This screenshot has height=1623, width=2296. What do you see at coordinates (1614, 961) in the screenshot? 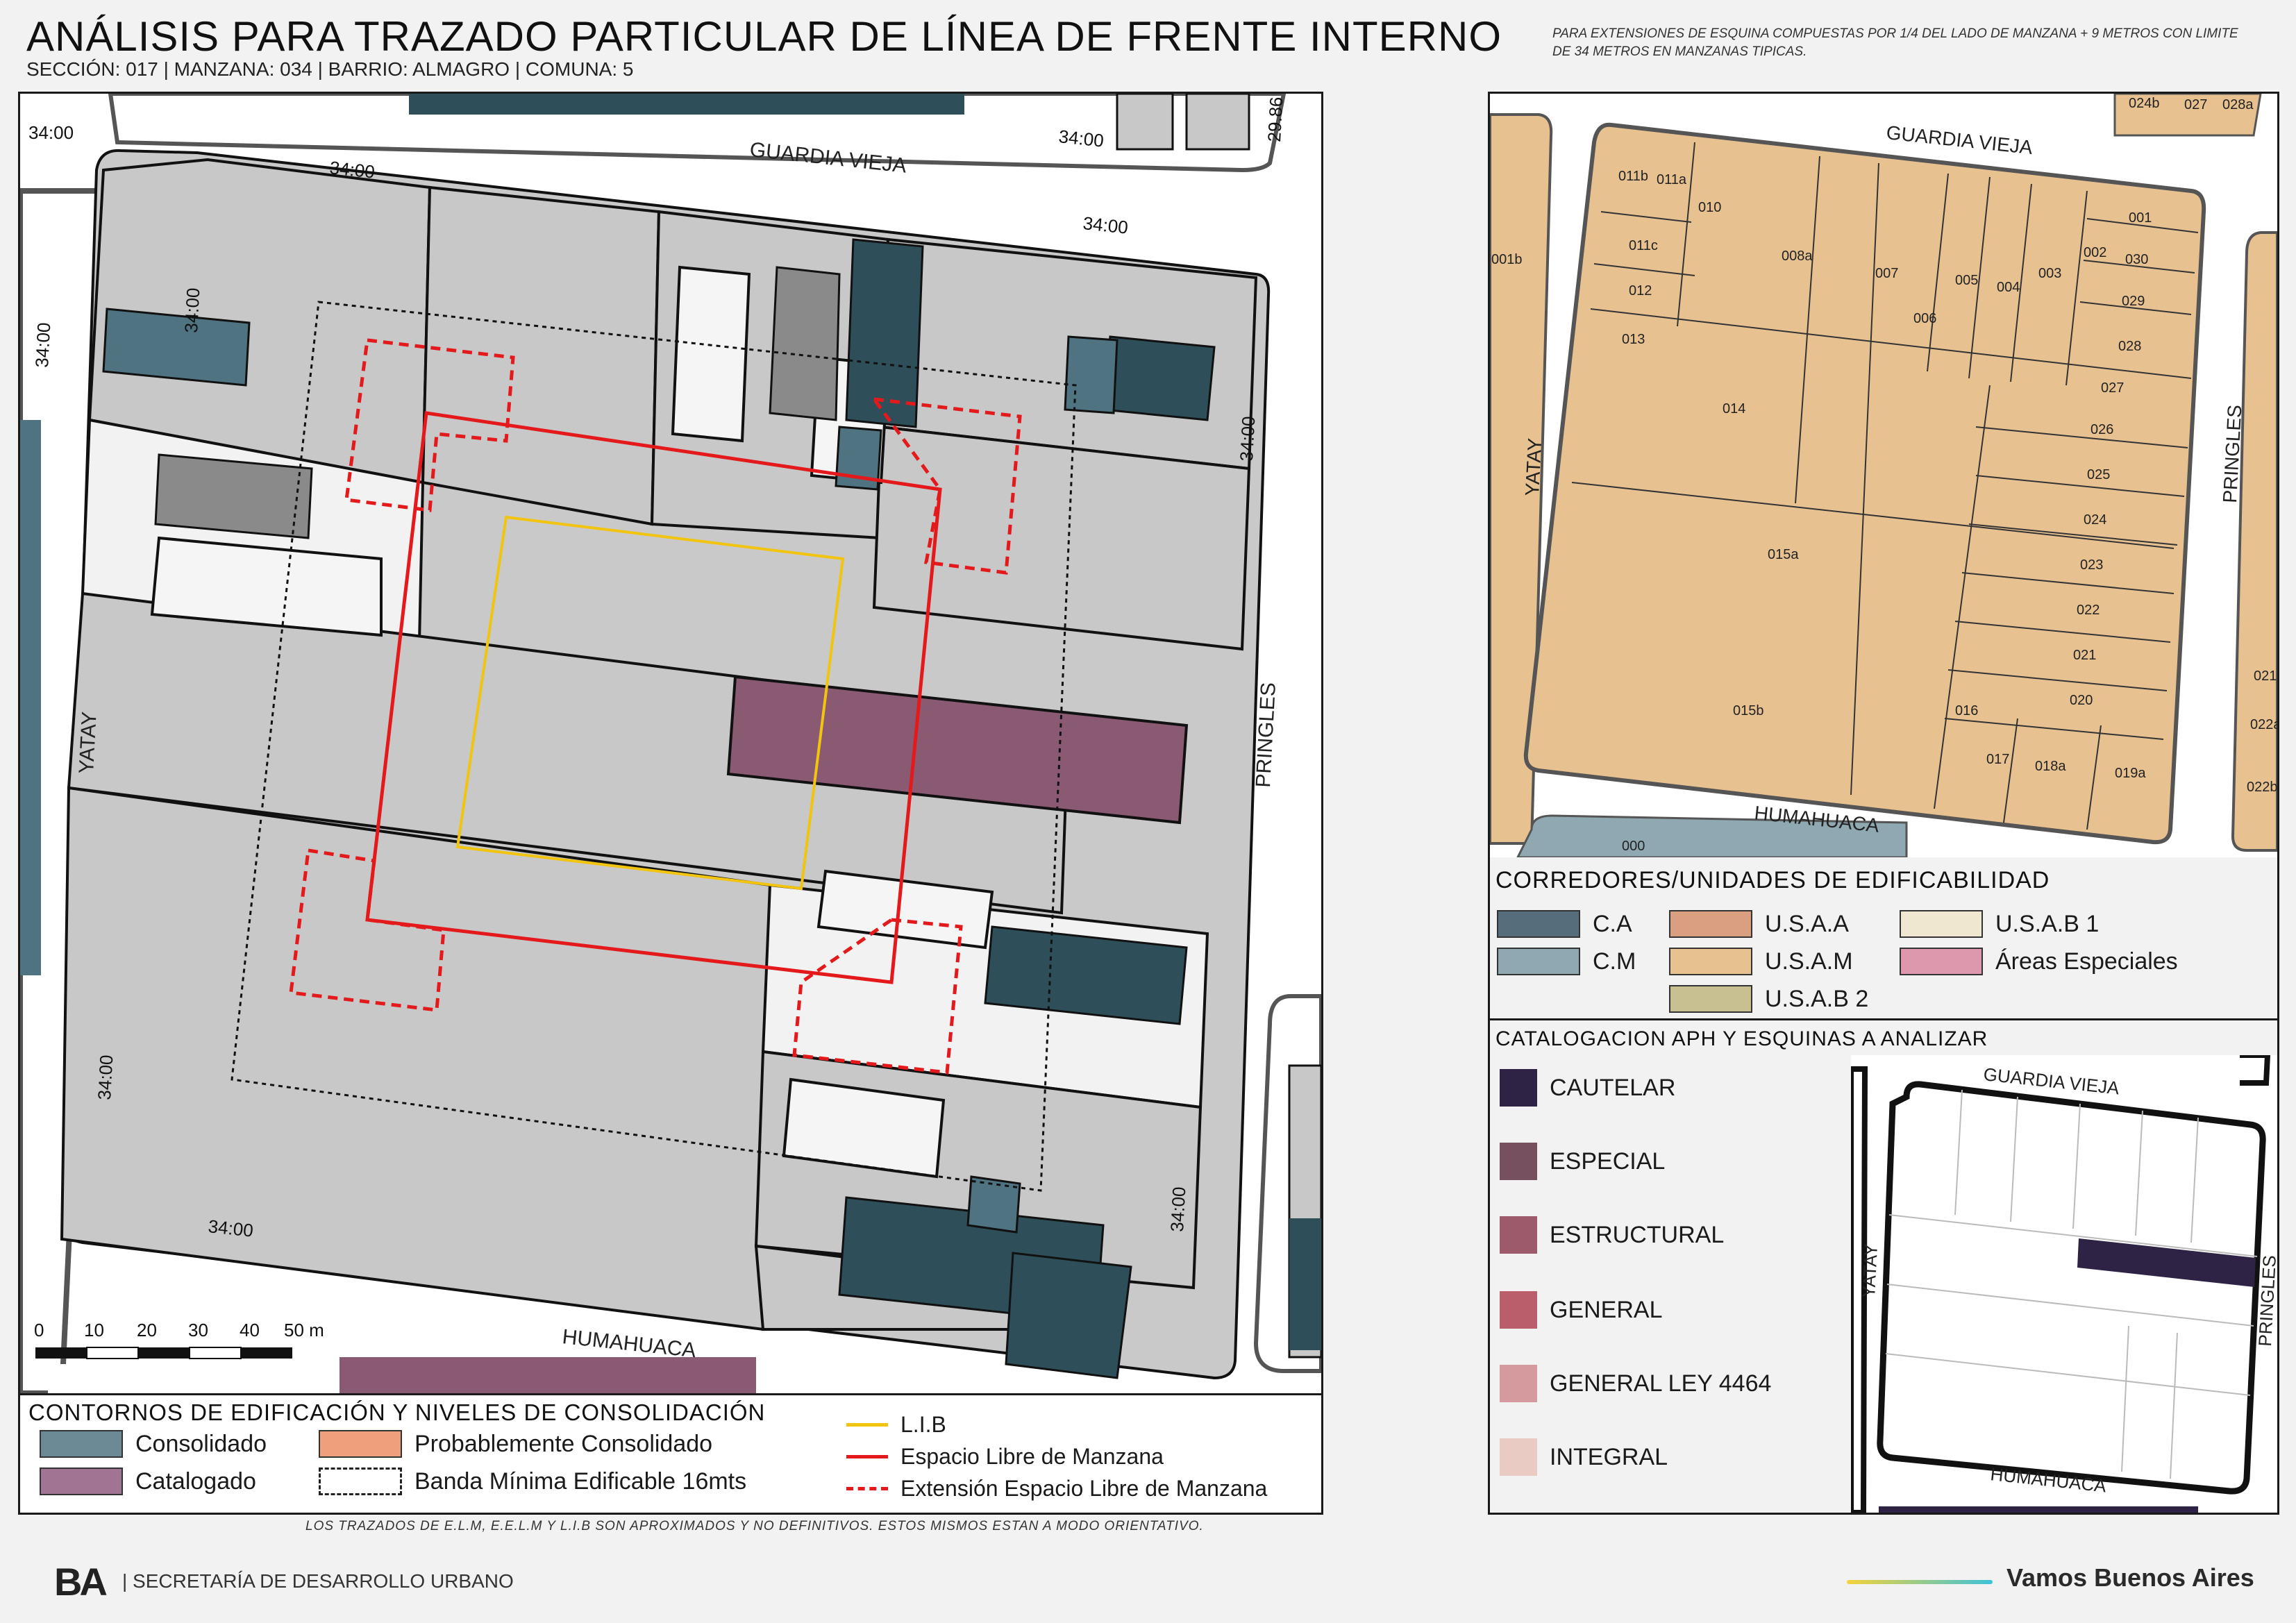
I see `legend-label: C.M` at bounding box center [1614, 961].